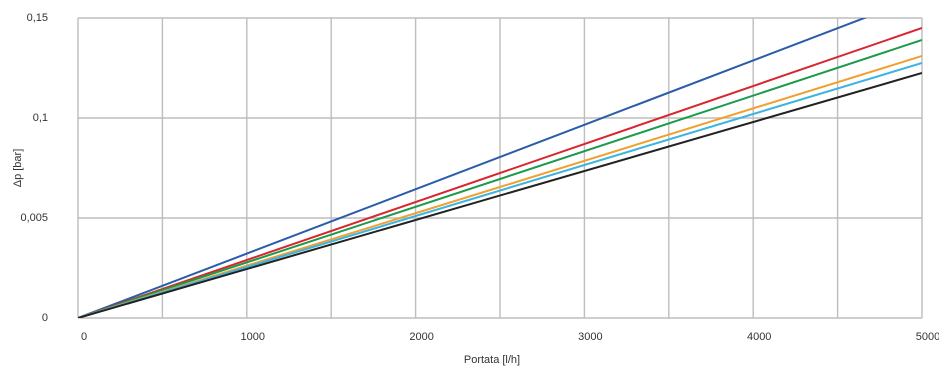 Image resolution: width=939 pixels, height=369 pixels. What do you see at coordinates (18, 168) in the screenshot?
I see `y-axis-label: Δp [bar]` at bounding box center [18, 168].